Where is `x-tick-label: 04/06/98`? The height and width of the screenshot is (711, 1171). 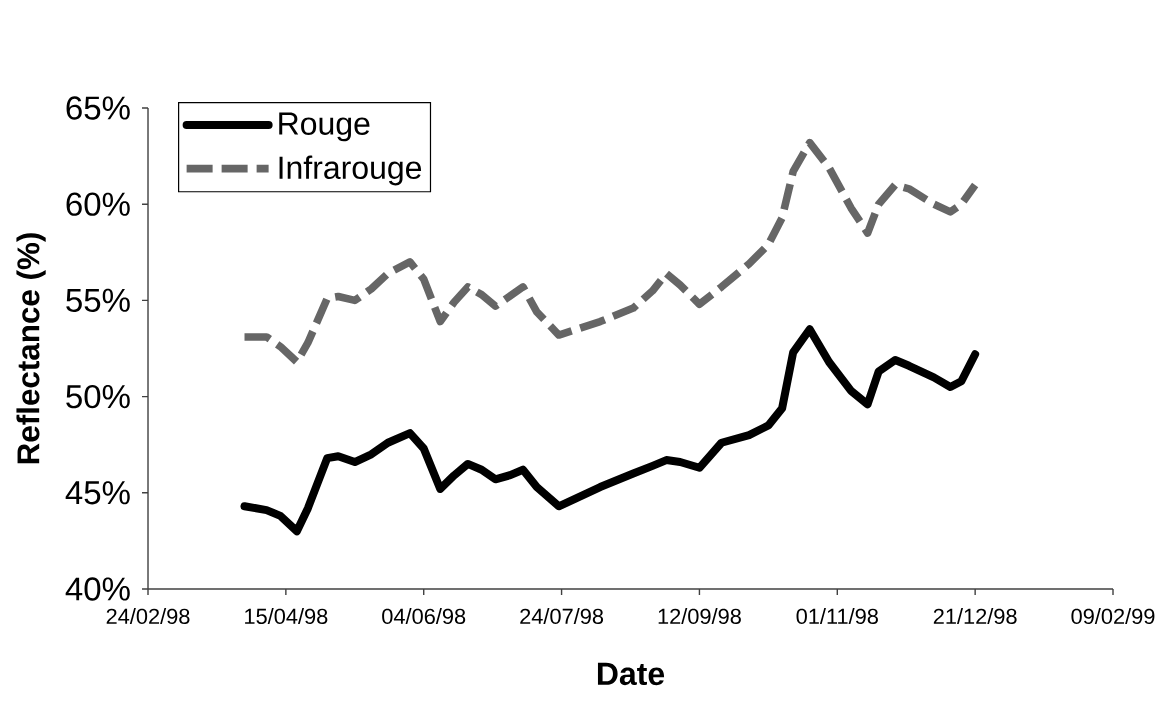 x-tick-label: 04/06/98 is located at coordinates (424, 616).